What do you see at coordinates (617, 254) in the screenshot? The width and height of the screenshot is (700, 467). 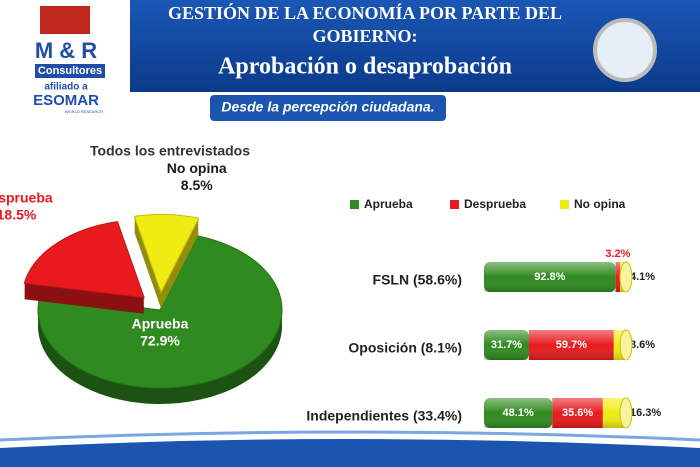 I see `bar-value-label: 3.2%` at bounding box center [617, 254].